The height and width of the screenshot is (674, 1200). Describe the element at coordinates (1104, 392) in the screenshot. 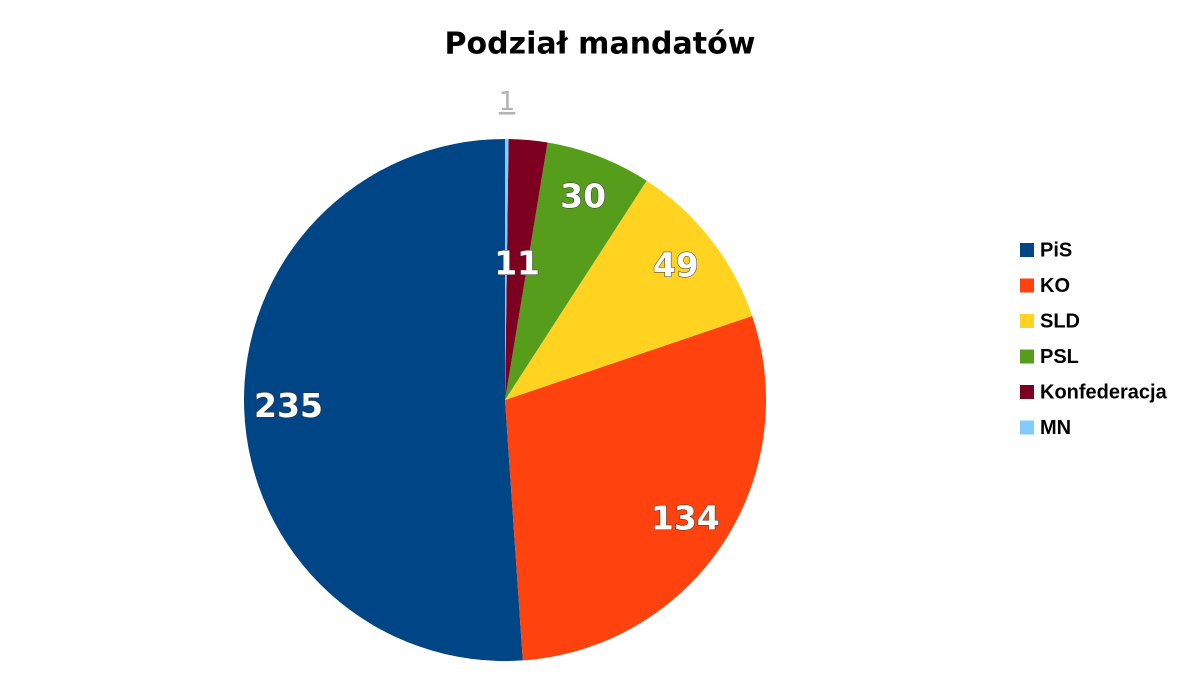

I see `legend-label: Konfederacja` at that location.